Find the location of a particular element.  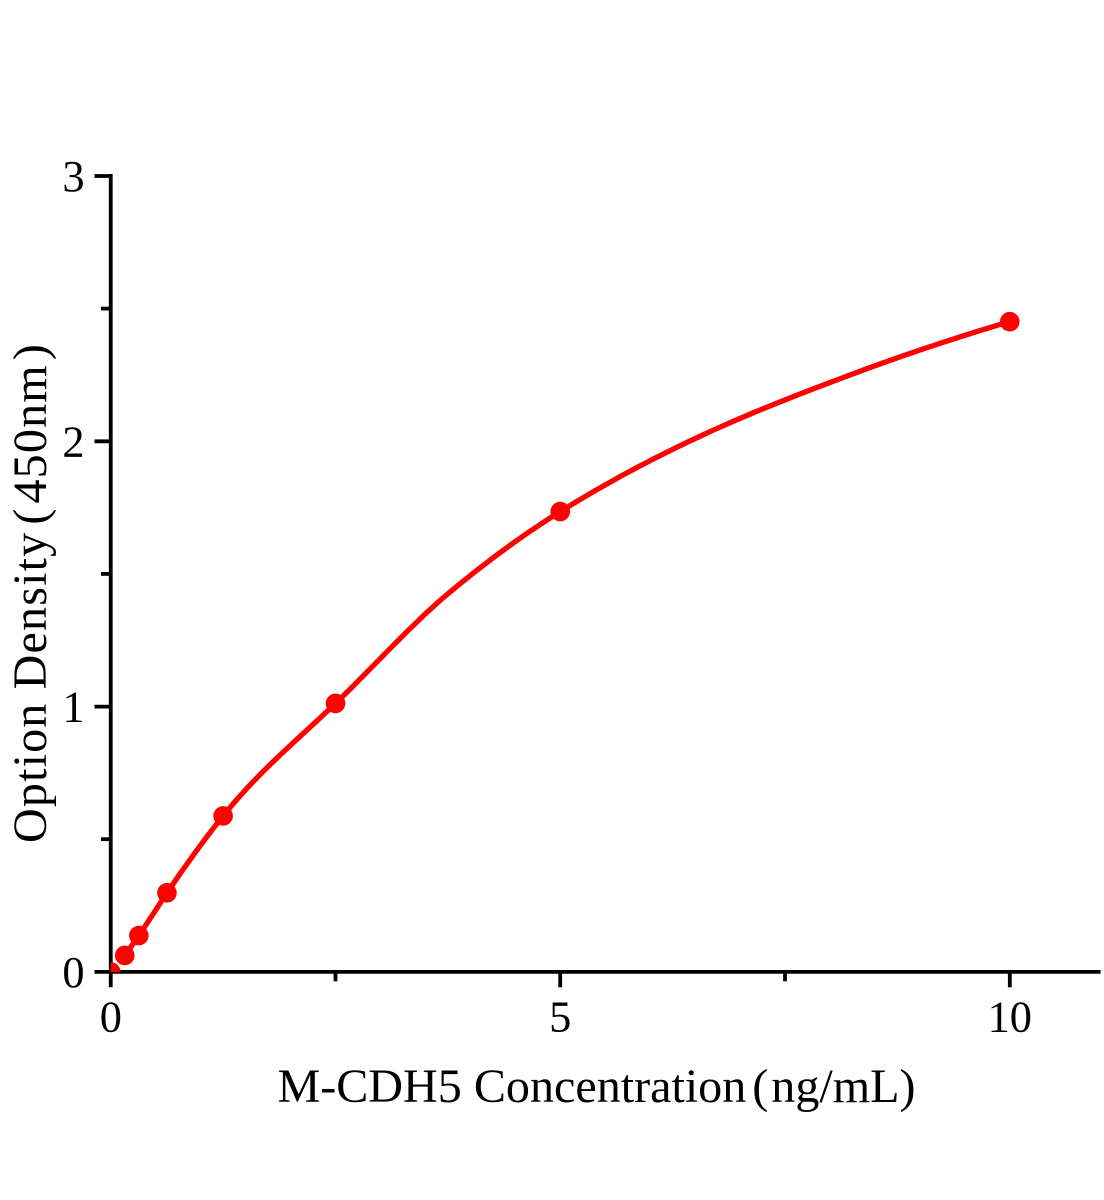

svg-text: Option Density(450nm) is located at coordinates (30, 593).